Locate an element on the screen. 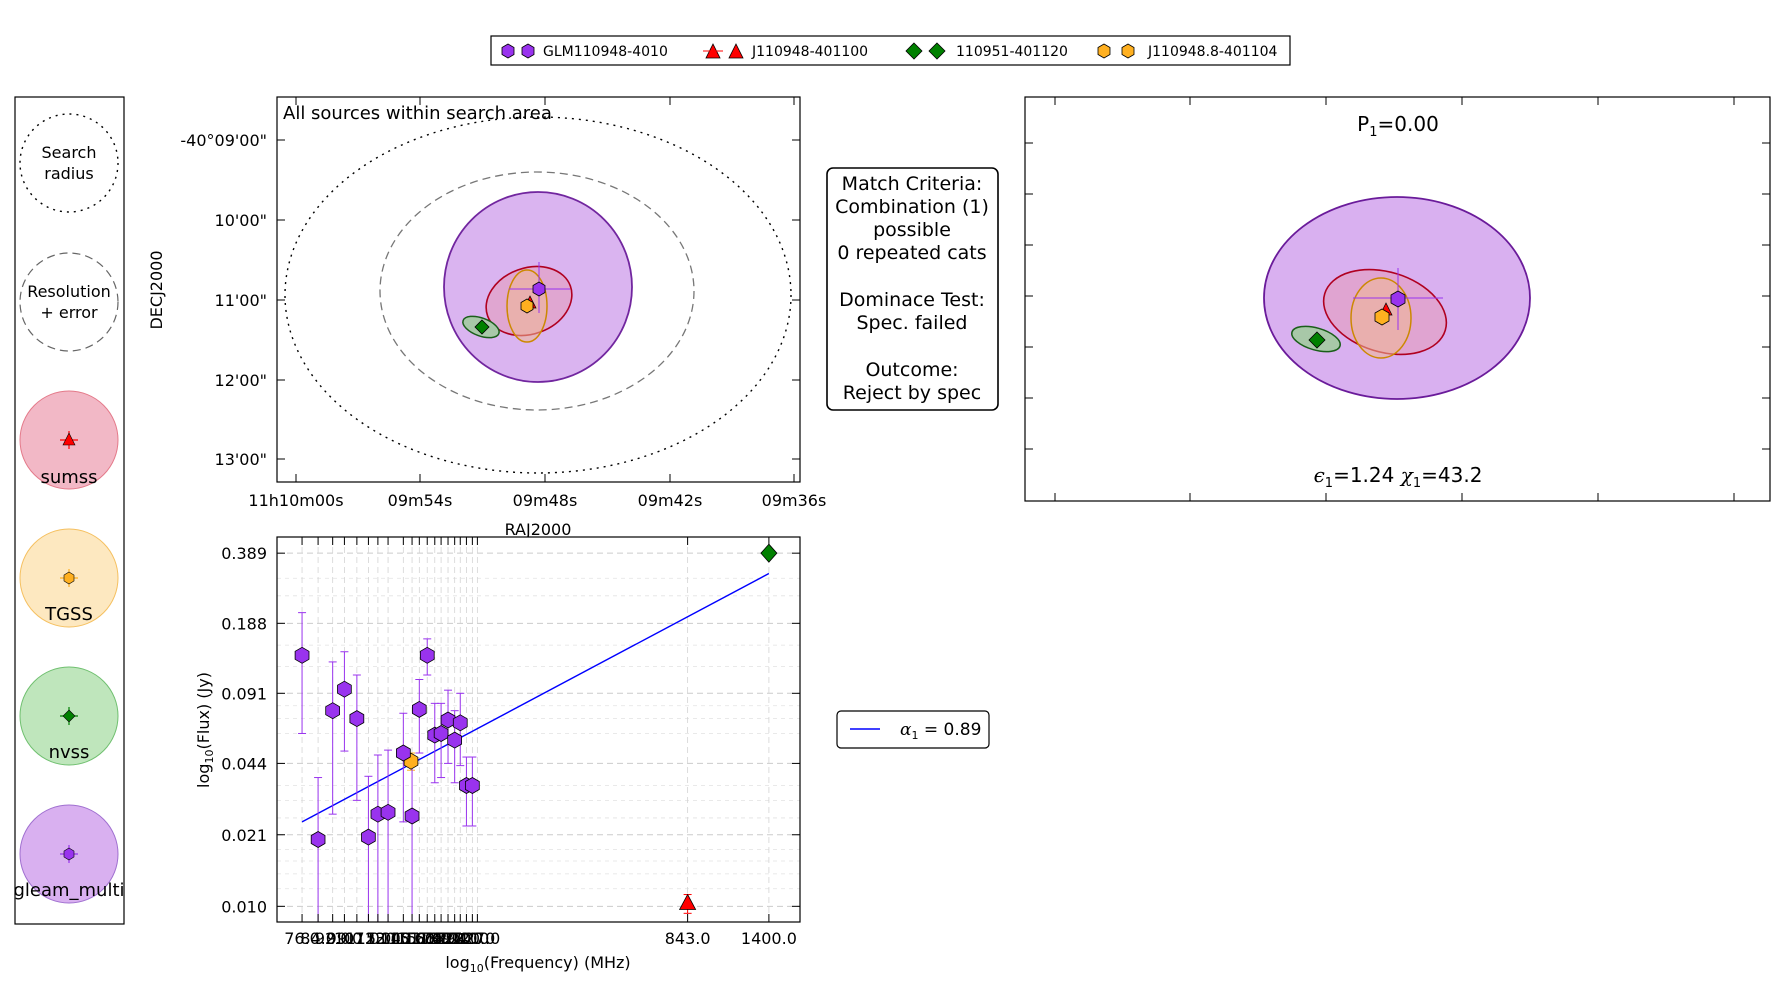 The height and width of the screenshot is (984, 1777). probability-label: P1=0.00 is located at coordinates (1398, 126).